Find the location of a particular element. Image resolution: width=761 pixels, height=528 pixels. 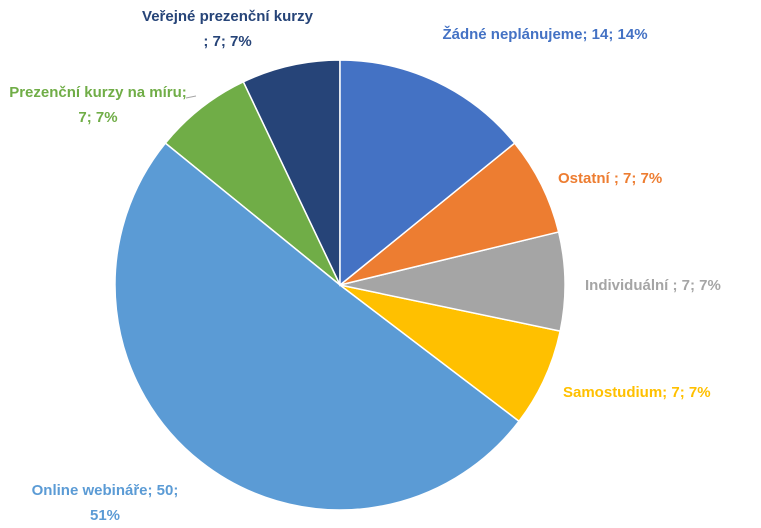

data-label: Individuální ; 7; 7% is located at coordinates (672, 285).